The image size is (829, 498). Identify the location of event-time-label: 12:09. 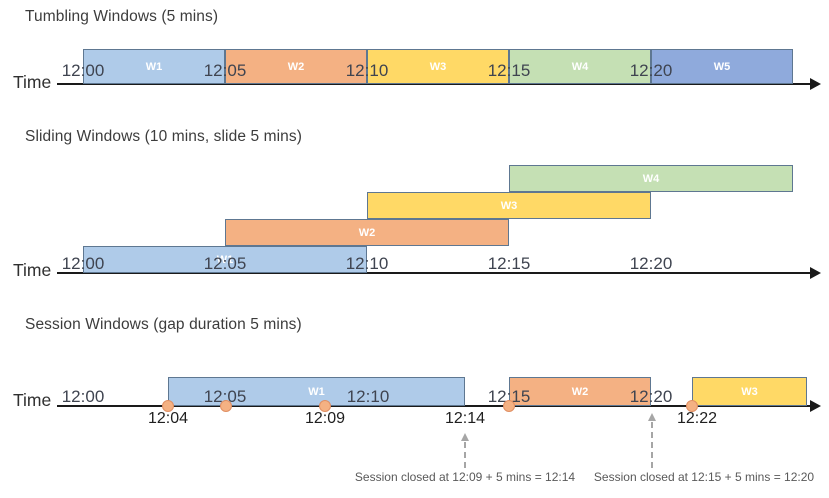
(325, 418).